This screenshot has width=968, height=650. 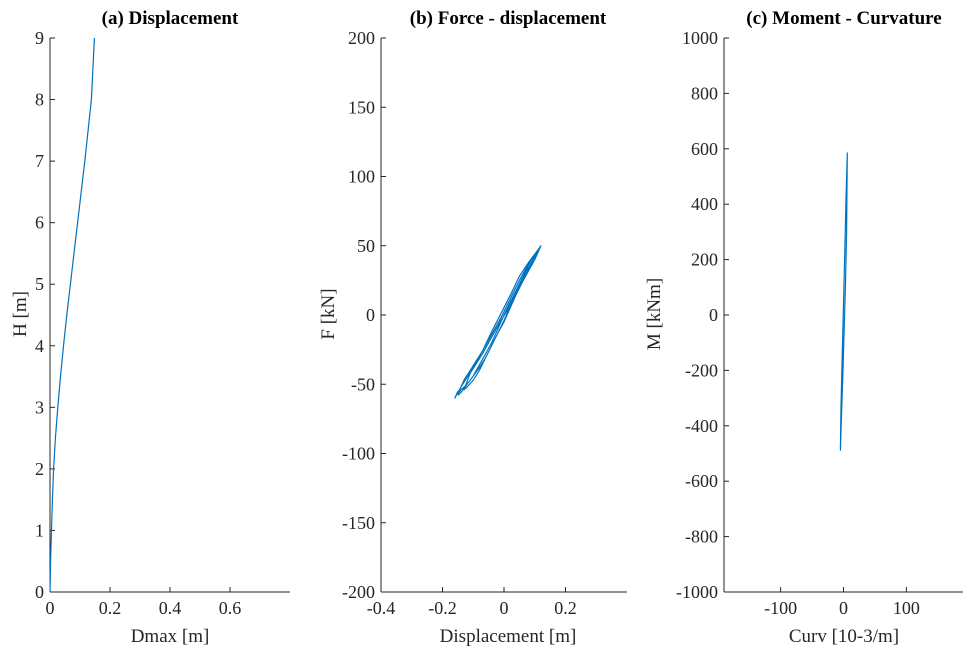 I want to click on chart-a-xticks: 0 0.2 0.4 0.6, so click(x=144, y=602).